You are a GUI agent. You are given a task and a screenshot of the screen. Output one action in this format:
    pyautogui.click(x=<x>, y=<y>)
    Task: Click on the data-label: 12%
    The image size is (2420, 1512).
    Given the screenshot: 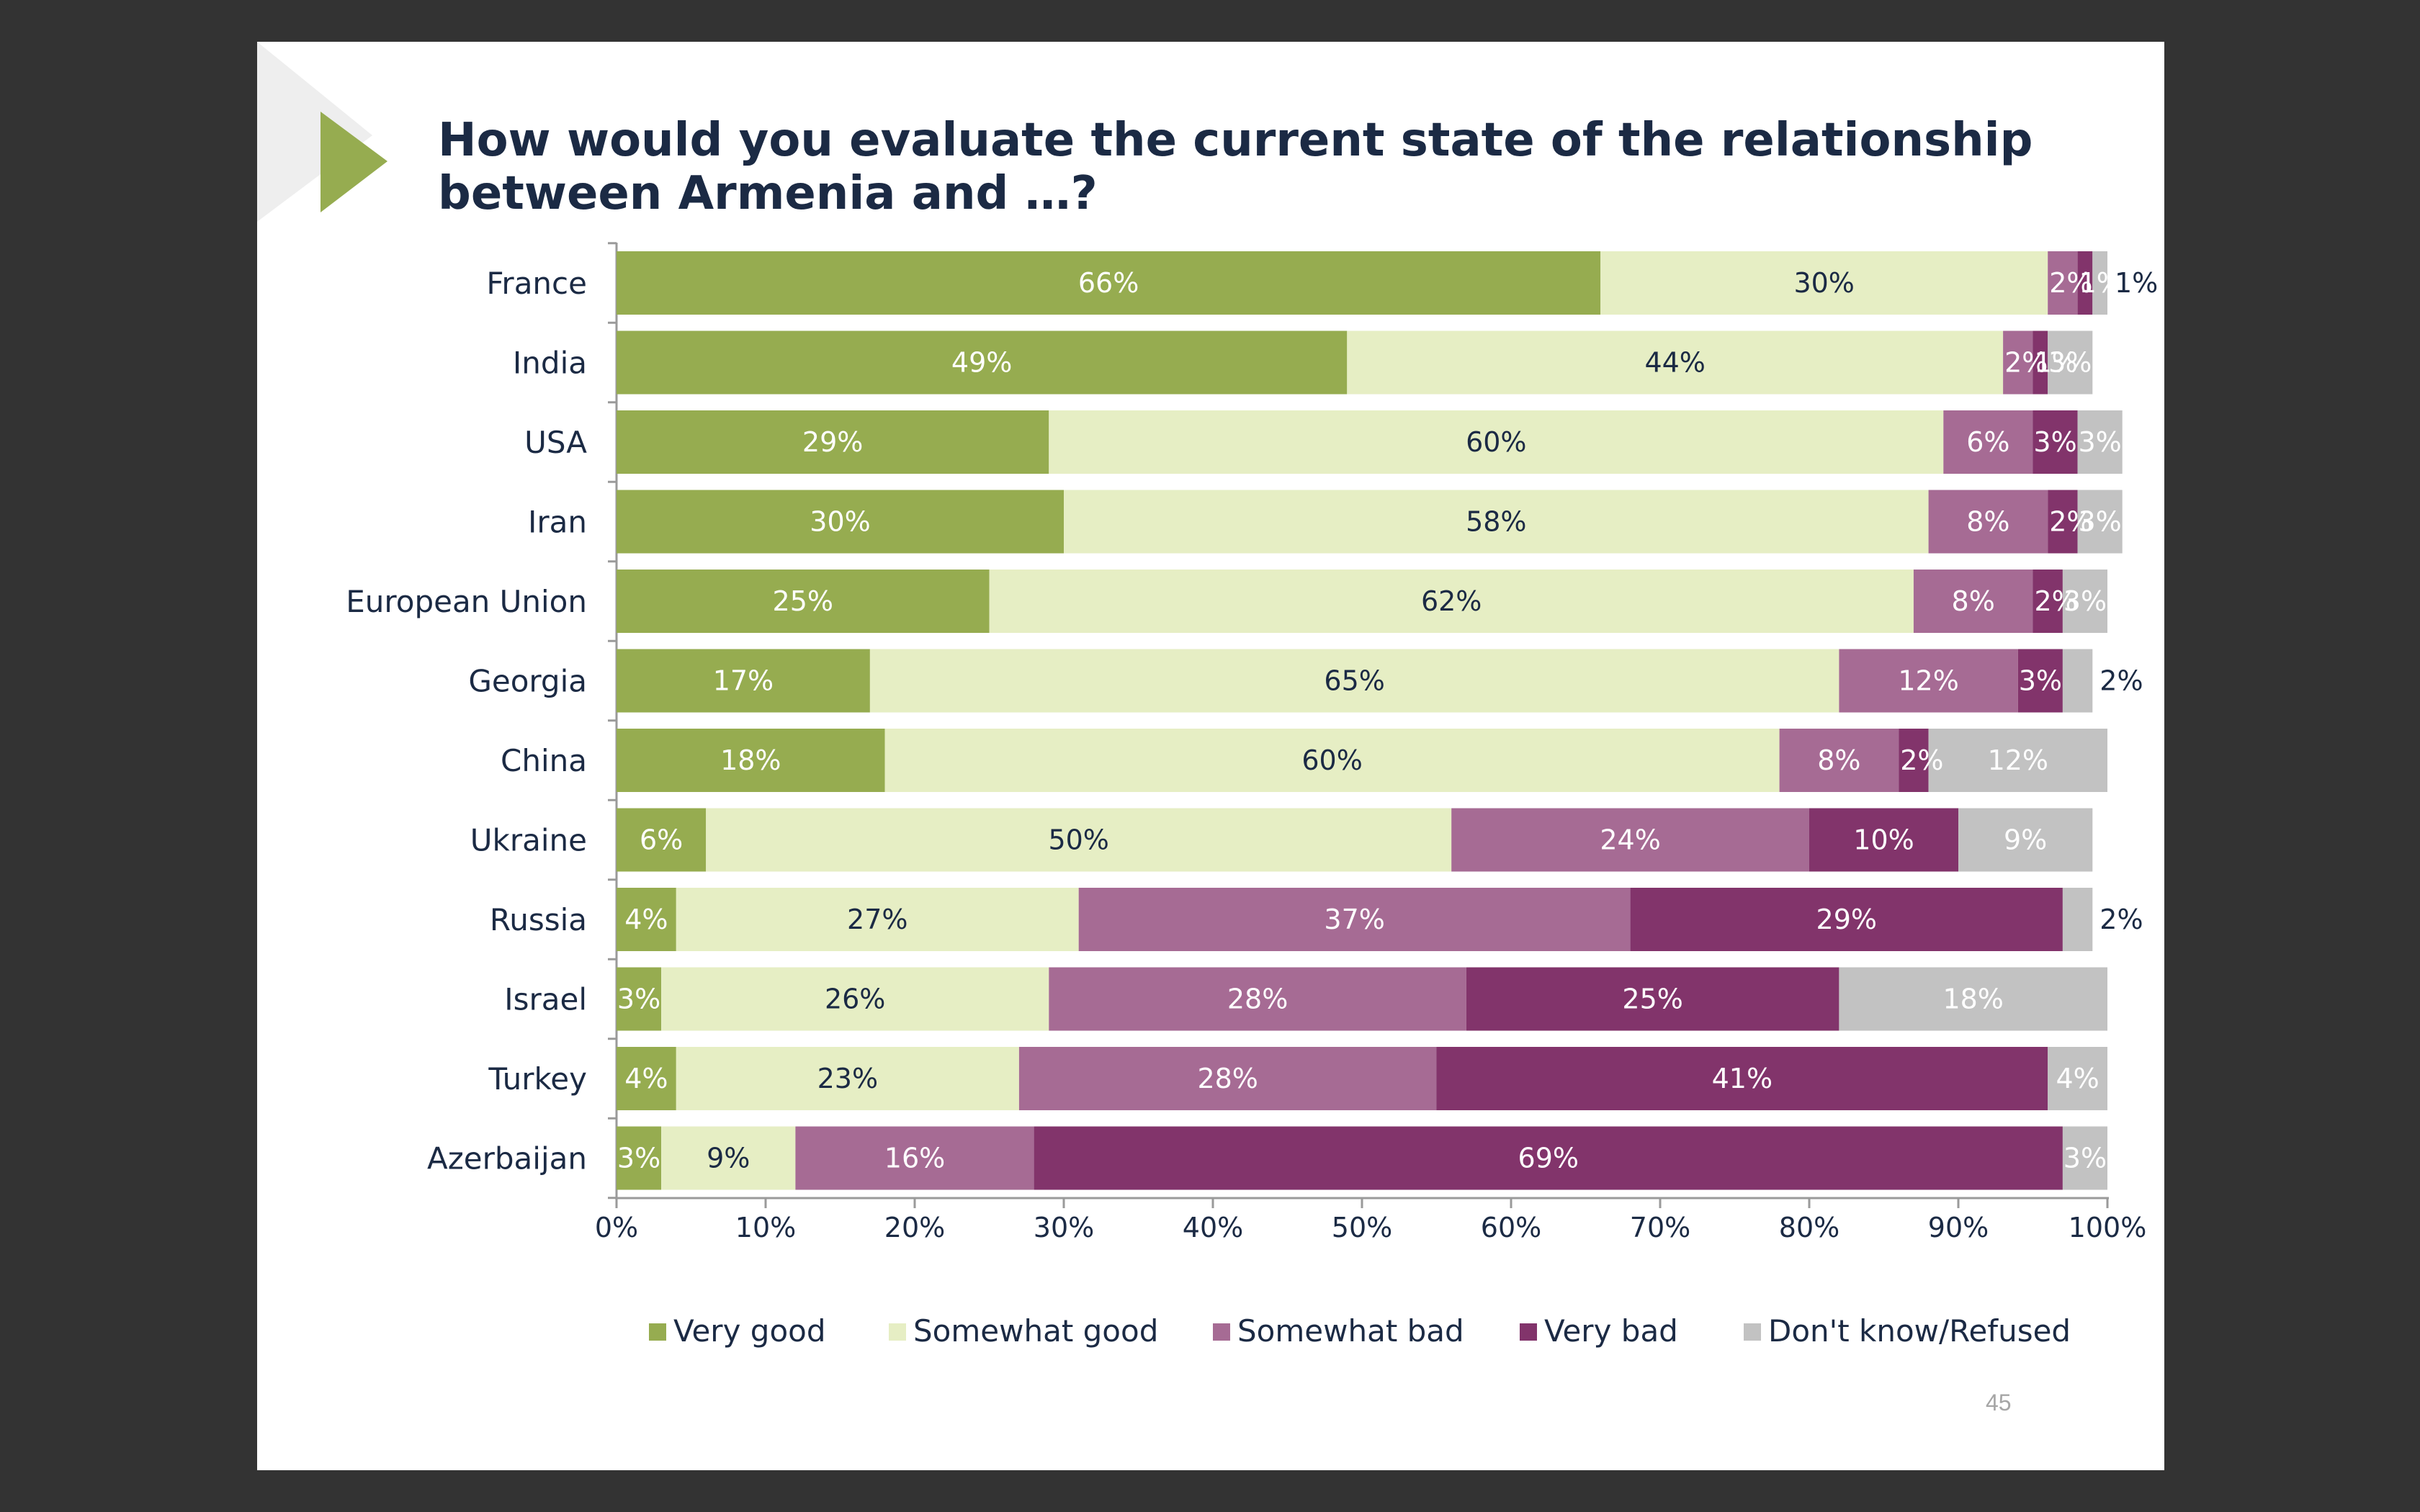 What is the action you would take?
    pyautogui.click(x=2018, y=760)
    